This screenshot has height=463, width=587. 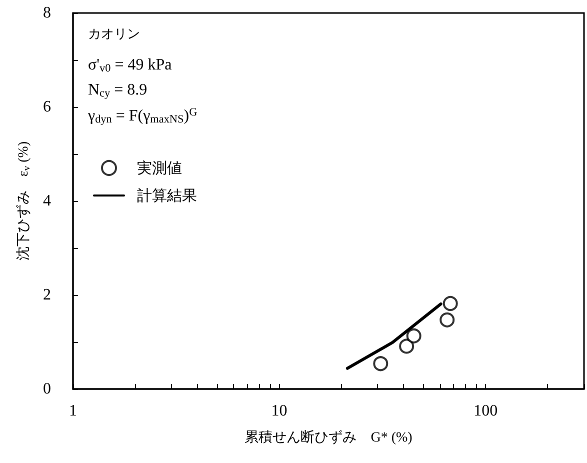 What do you see at coordinates (47, 389) in the screenshot?
I see `y-tick-label: 0` at bounding box center [47, 389].